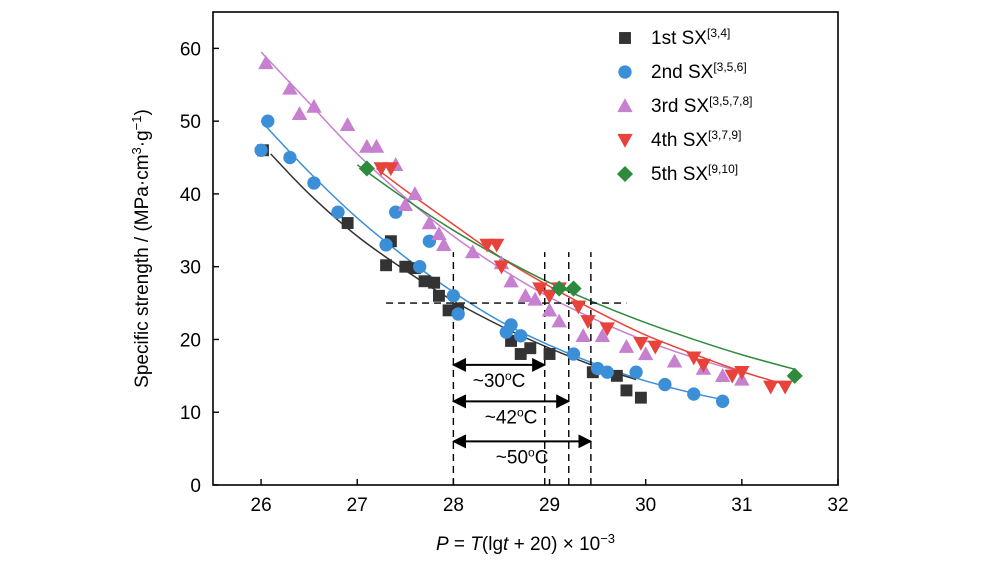 The height and width of the screenshot is (566, 1000). I want to click on legend-label: 1st SX[3,4], so click(690, 37).